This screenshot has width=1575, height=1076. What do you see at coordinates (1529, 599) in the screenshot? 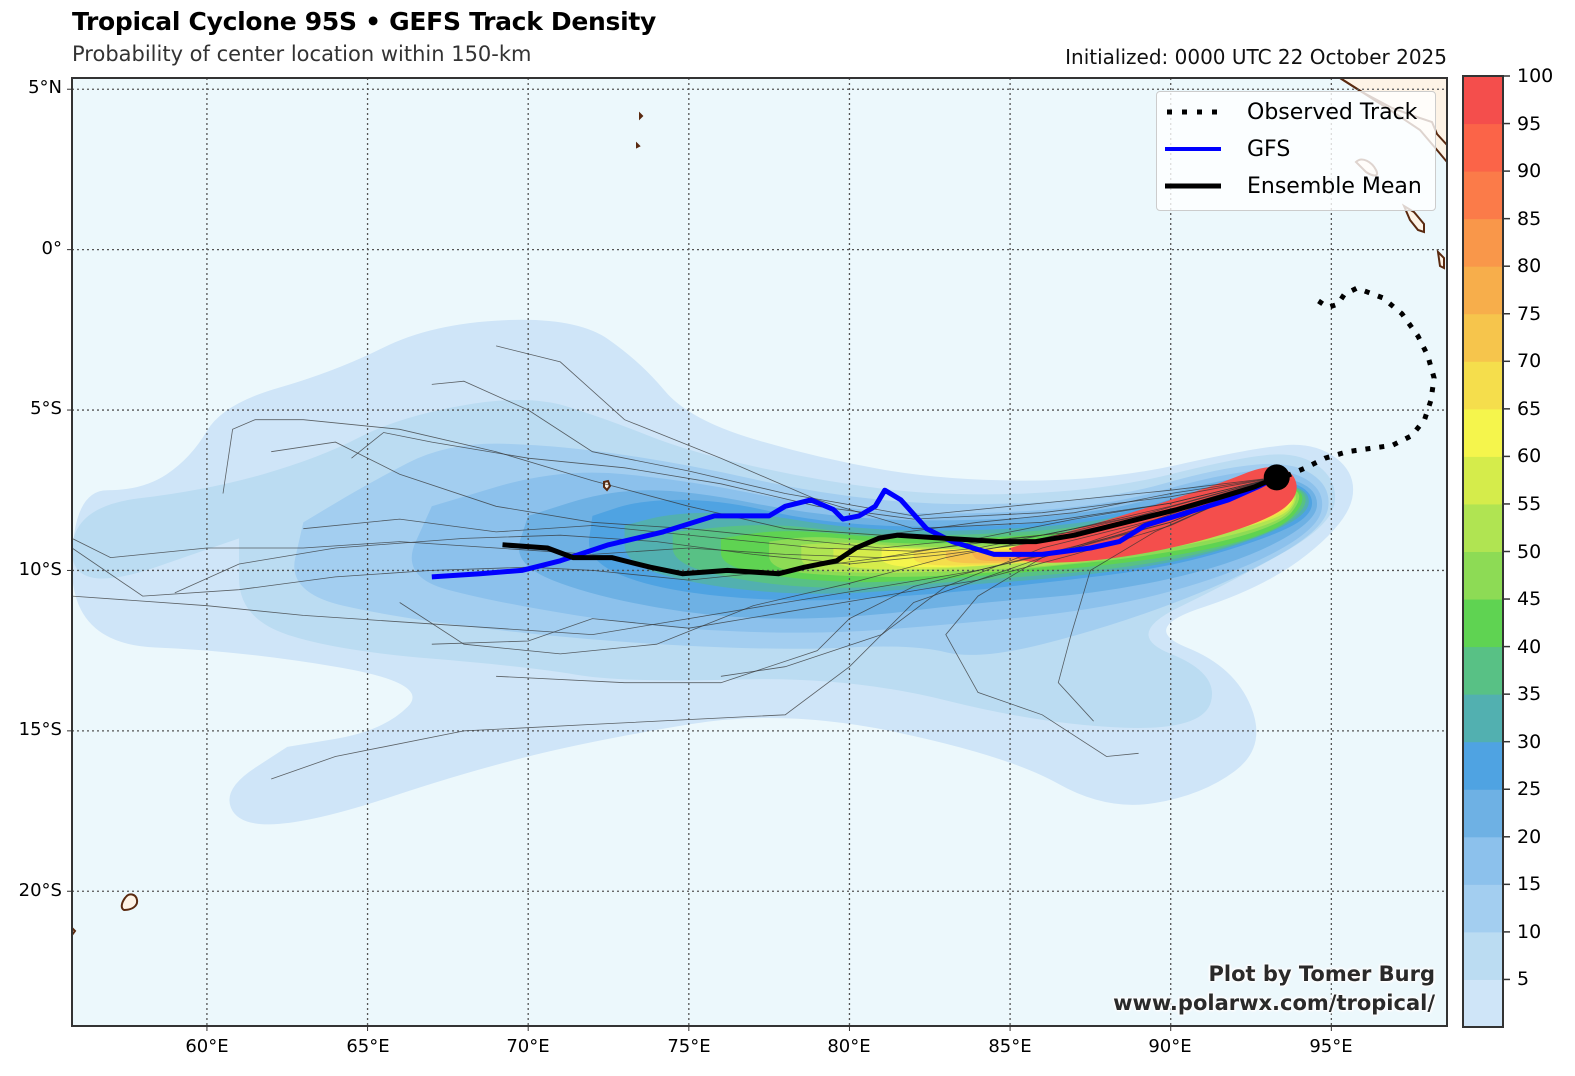
I see `colorbar-tick-label: 45` at bounding box center [1529, 599].